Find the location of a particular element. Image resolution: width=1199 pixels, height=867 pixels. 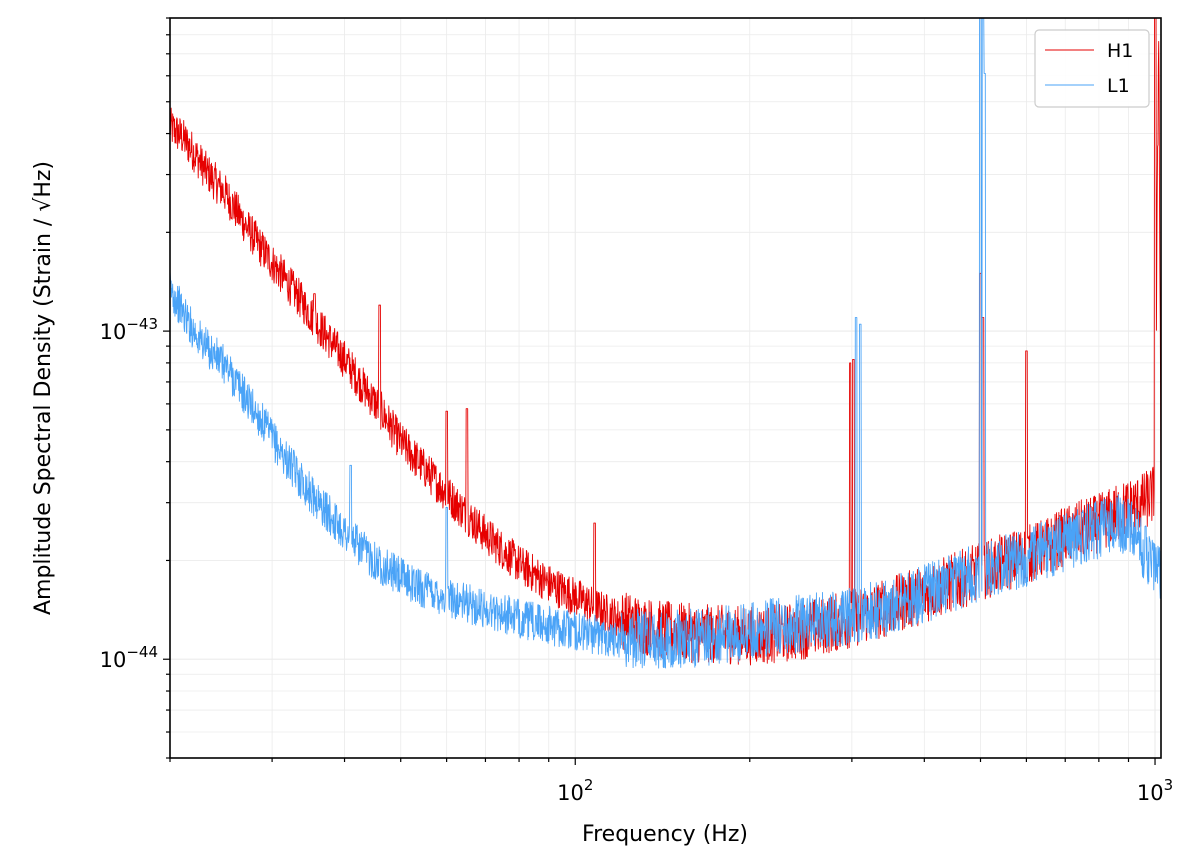

x-tick-label: 10³ is located at coordinates (1155, 790).